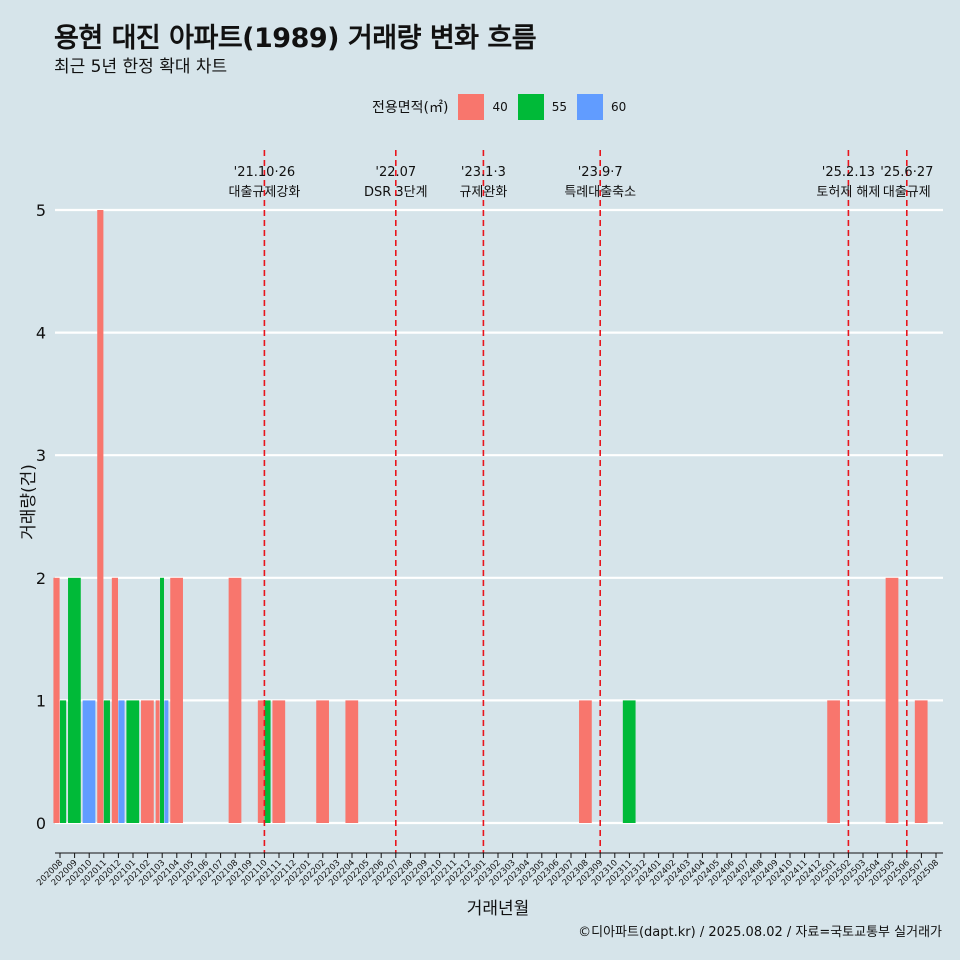 The image size is (960, 960). What do you see at coordinates (559, 107) in the screenshot?
I see `legend-label-55: 55` at bounding box center [559, 107].